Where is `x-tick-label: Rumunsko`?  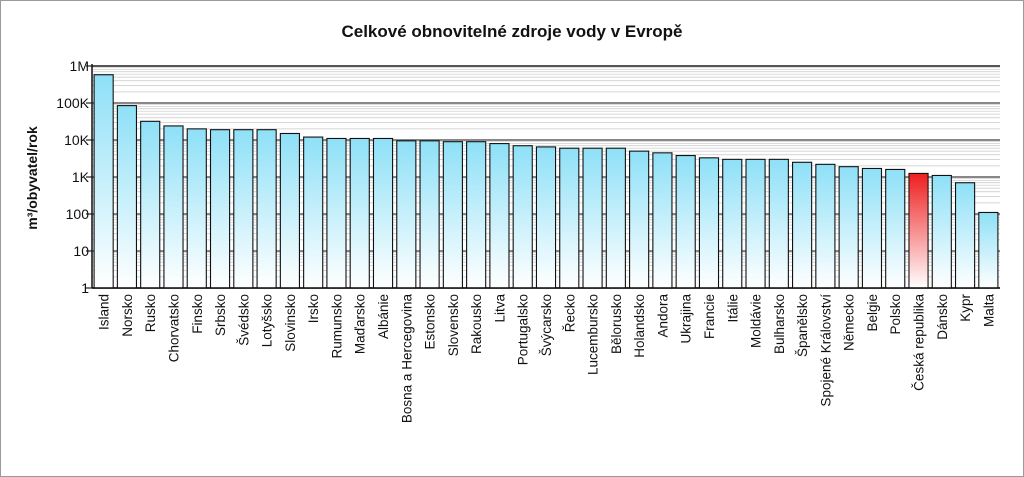
x-tick-label: Rumunsko is located at coordinates (336, 326).